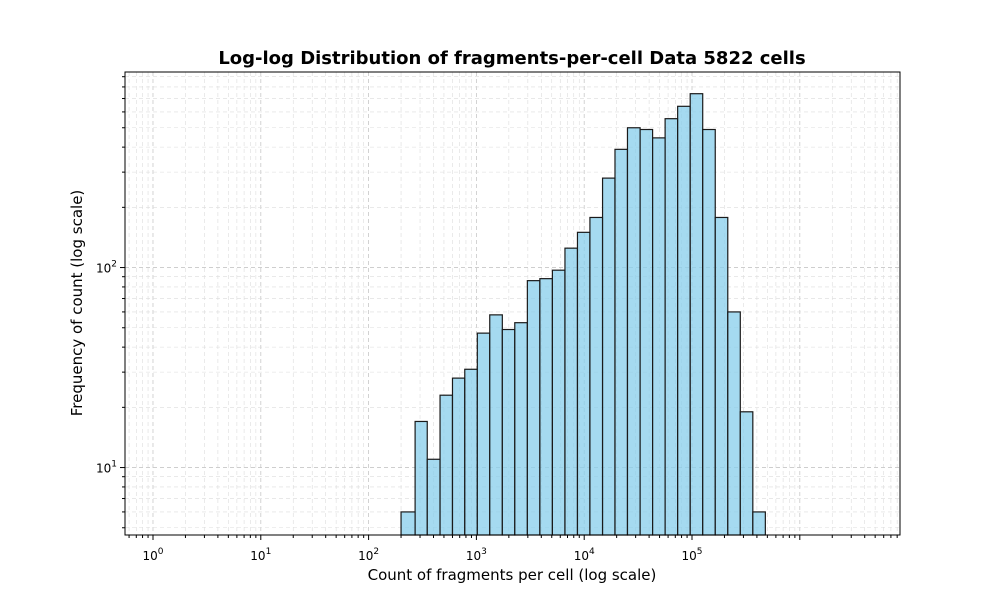  Describe the element at coordinates (106, 468) in the screenshot. I see `y-tick-label: 10¹` at that location.